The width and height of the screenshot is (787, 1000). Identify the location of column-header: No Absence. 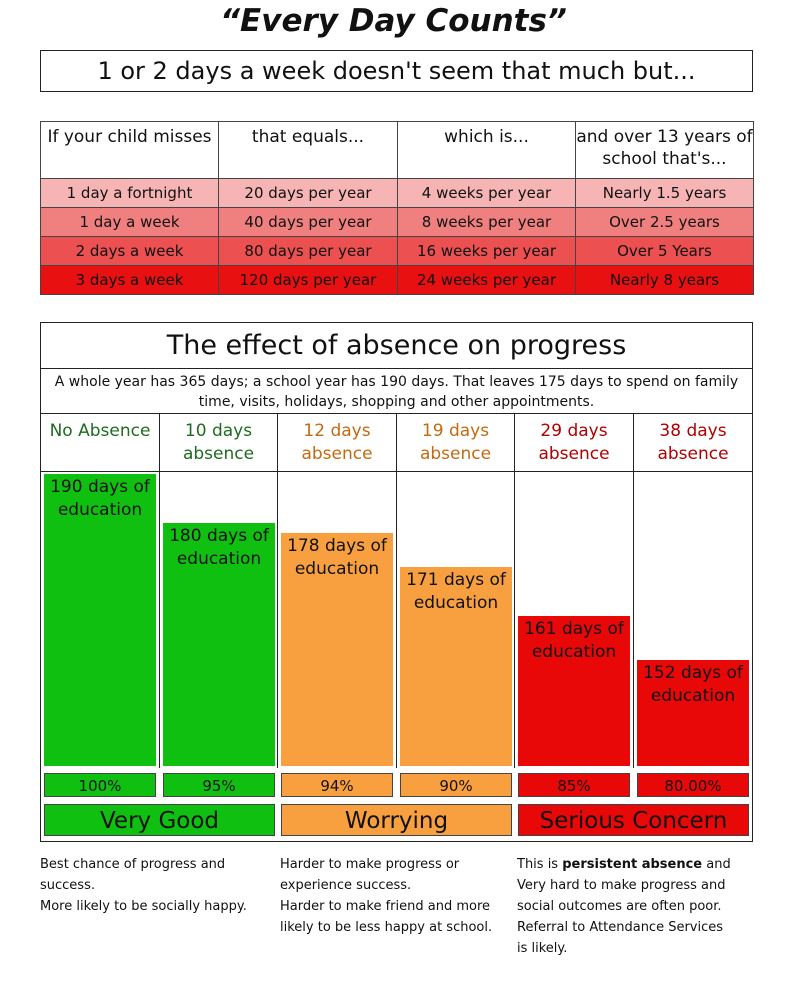
(100, 443).